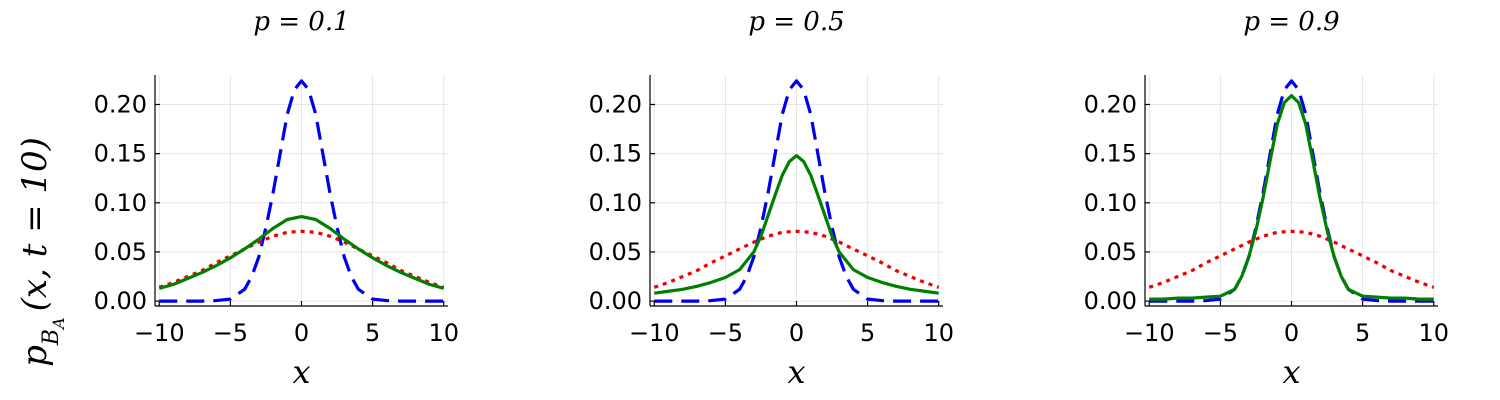 This screenshot has width=1500, height=400. I want to click on y-axis-label-args: (x, t = 10), so click(35, 224).